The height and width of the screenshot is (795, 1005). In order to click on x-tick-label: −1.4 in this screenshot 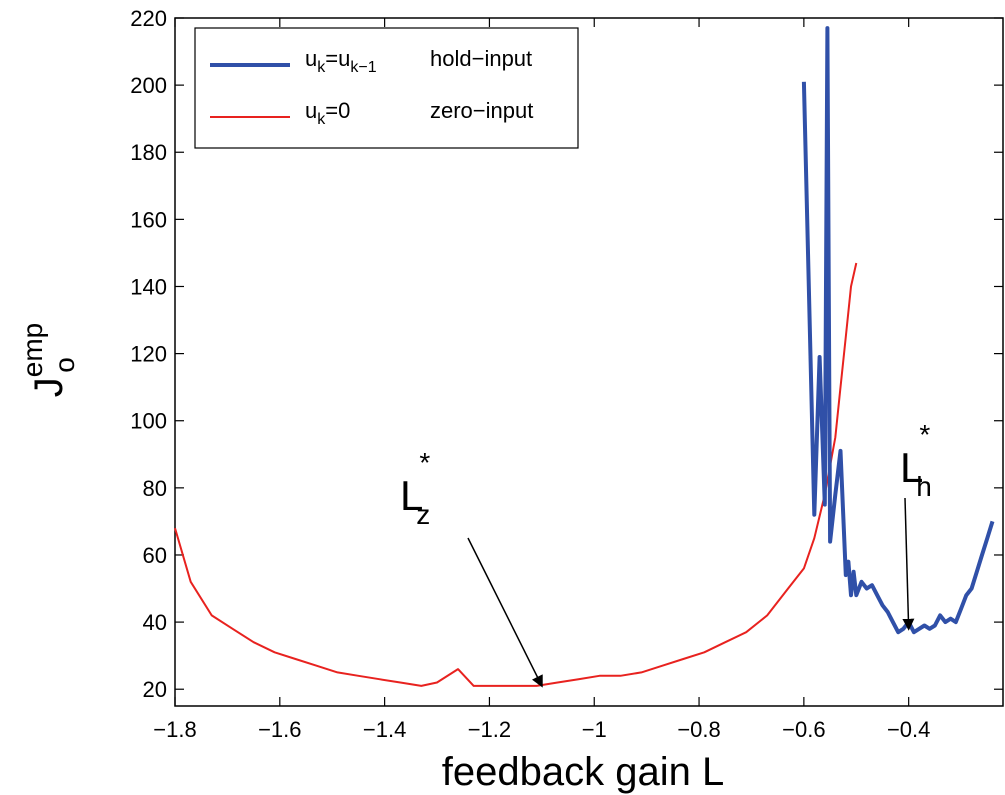, I will do `click(384, 729)`.